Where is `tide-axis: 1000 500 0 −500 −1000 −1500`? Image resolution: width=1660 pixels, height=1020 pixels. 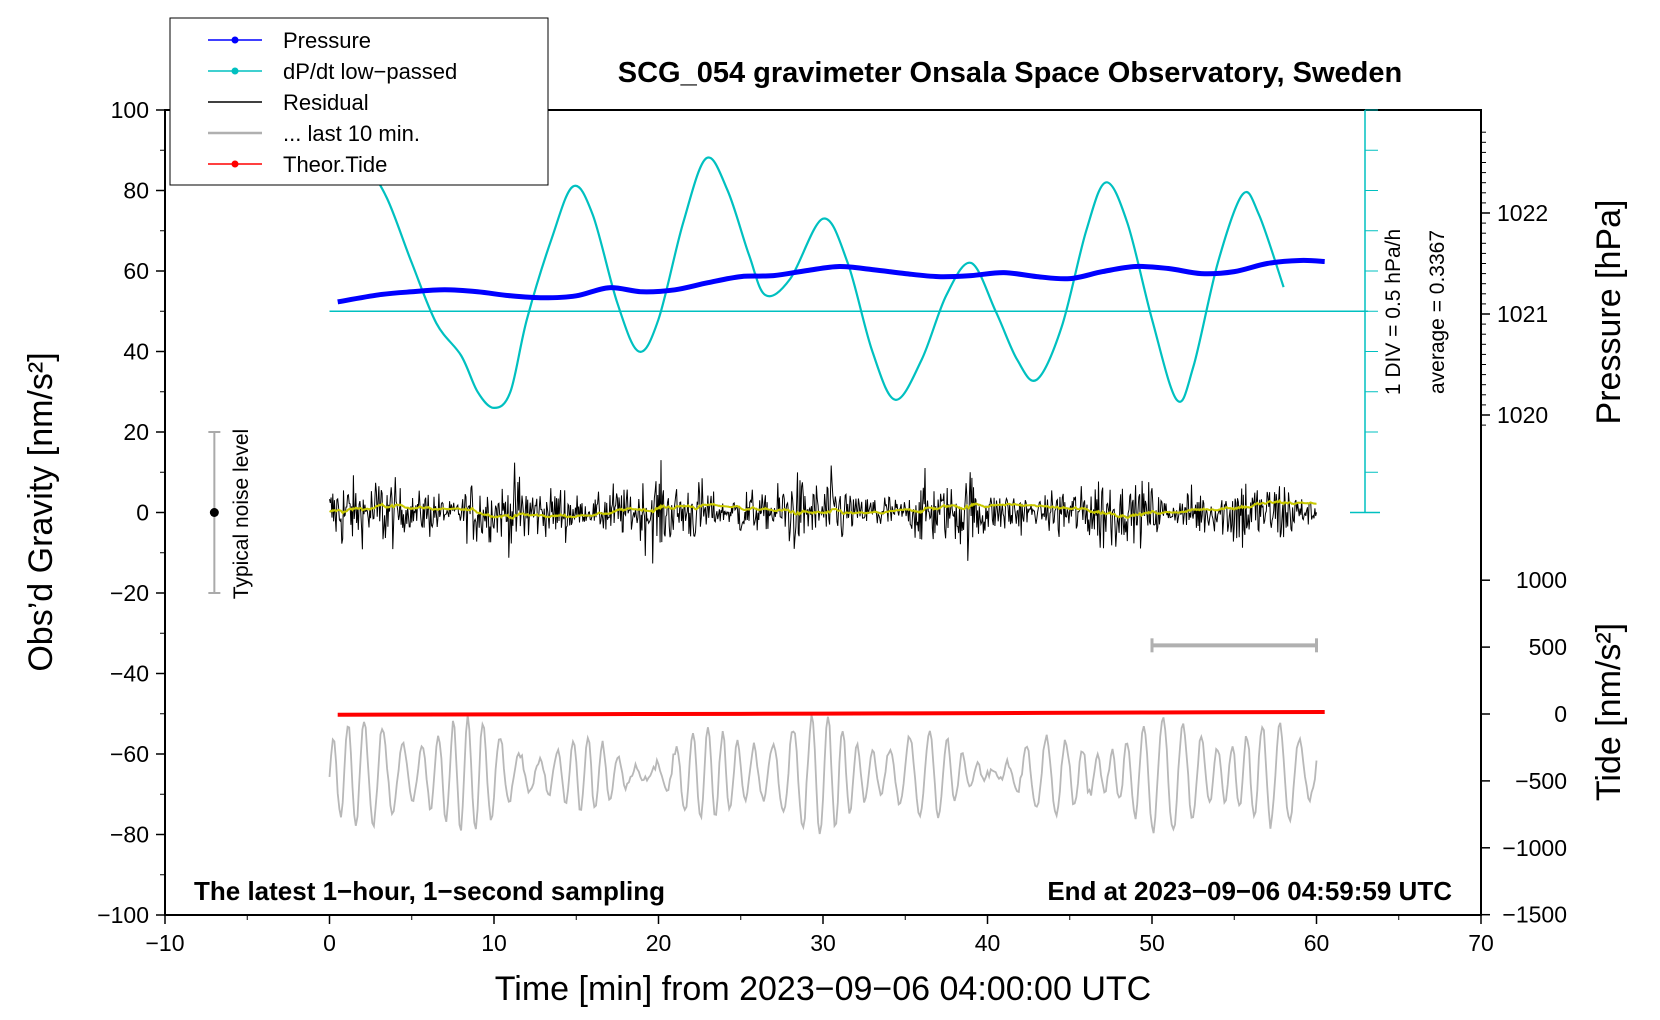
tide-axis: 1000 500 0 −500 −1000 −1500 is located at coordinates (1524, 747).